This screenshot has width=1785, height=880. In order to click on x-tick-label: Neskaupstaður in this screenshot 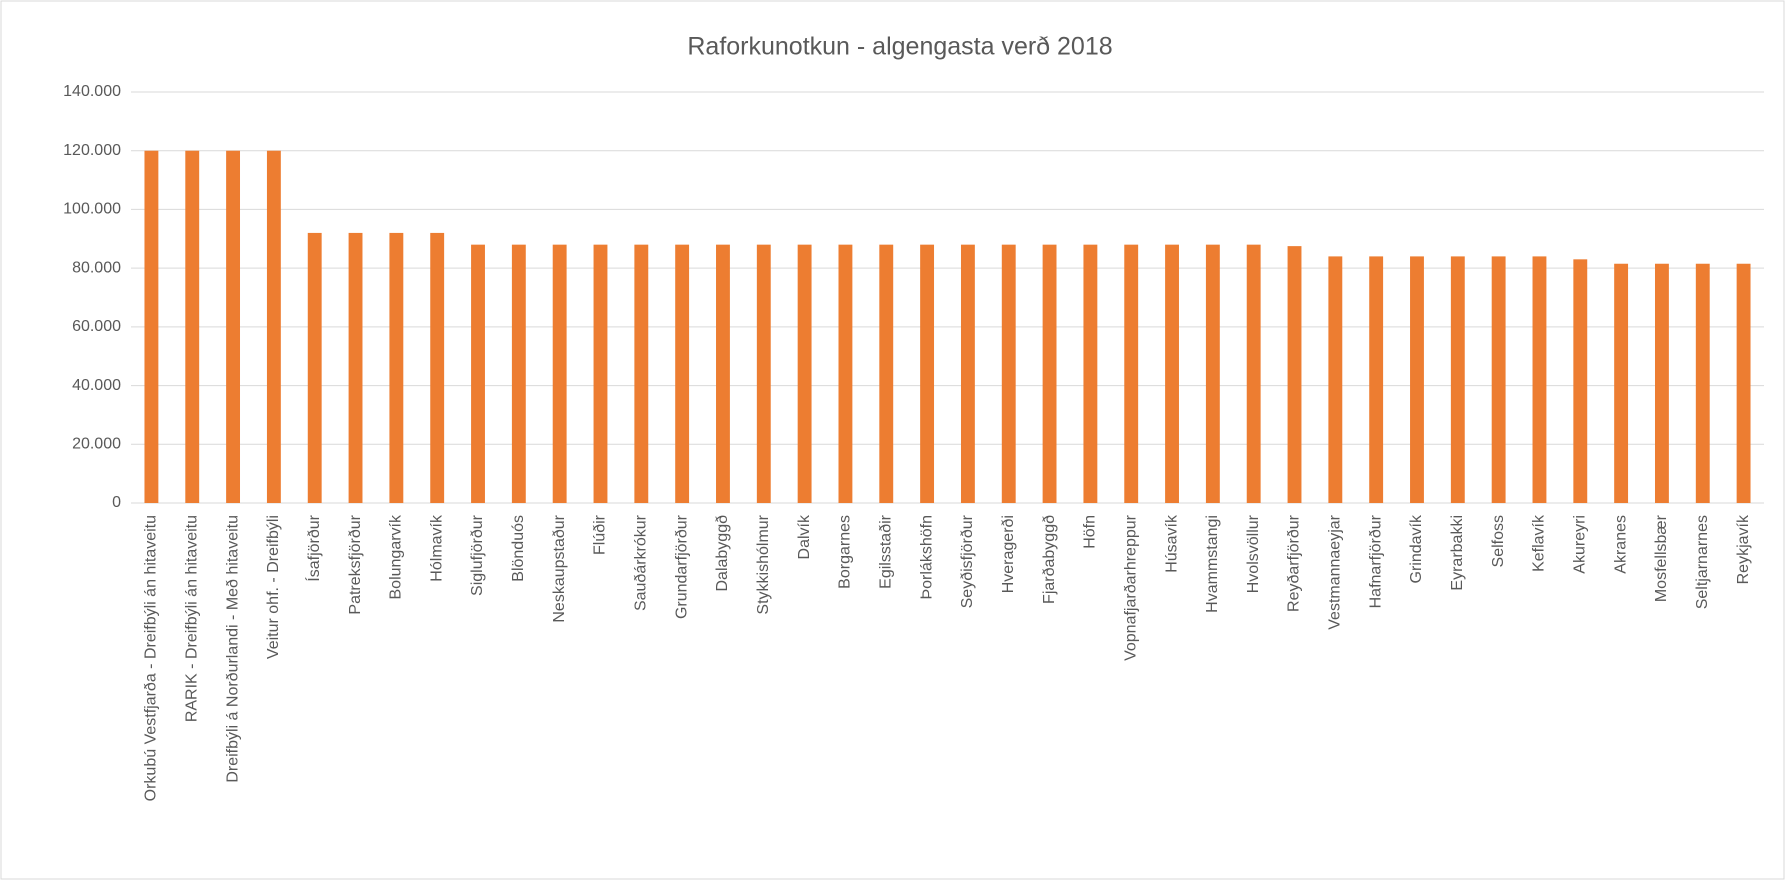, I will do `click(559, 568)`.